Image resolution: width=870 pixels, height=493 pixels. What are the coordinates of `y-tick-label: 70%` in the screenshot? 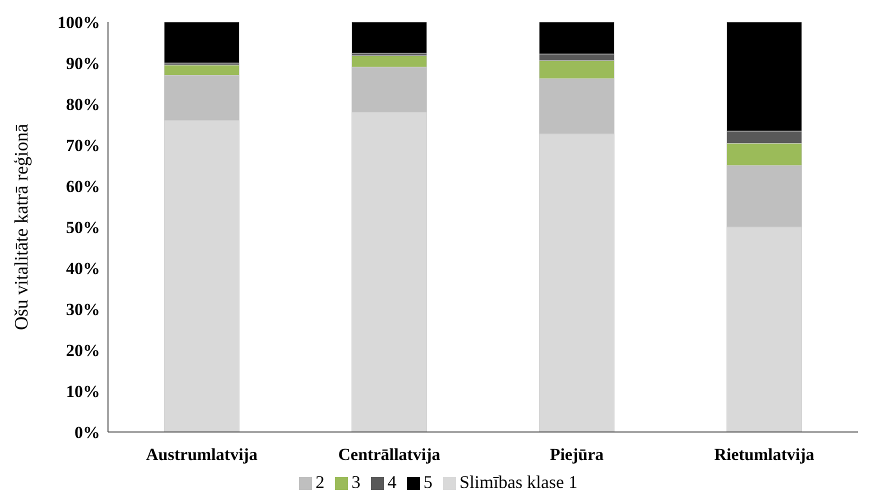 It's located at (83, 146).